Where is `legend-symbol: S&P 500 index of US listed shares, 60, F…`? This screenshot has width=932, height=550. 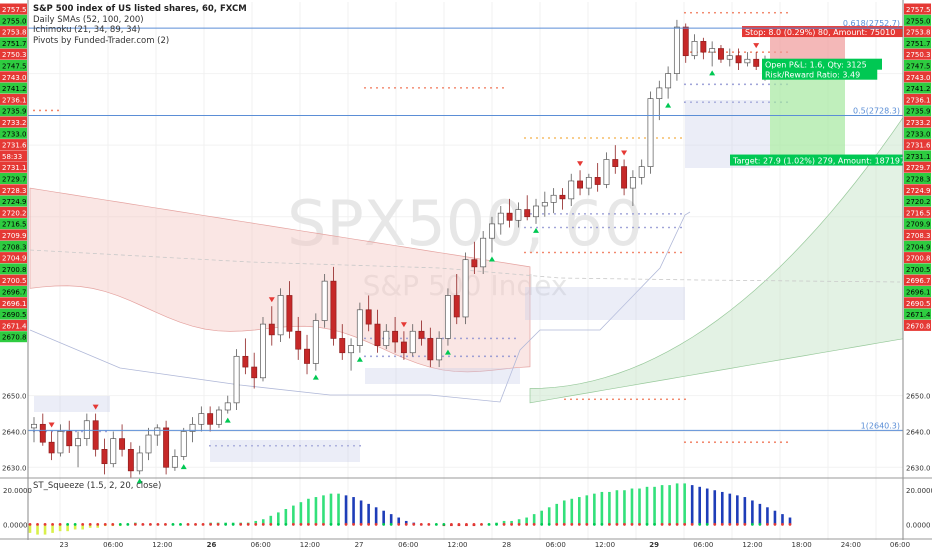
legend-symbol: S&P 500 index of US listed shares, 60, F… is located at coordinates (140, 9).